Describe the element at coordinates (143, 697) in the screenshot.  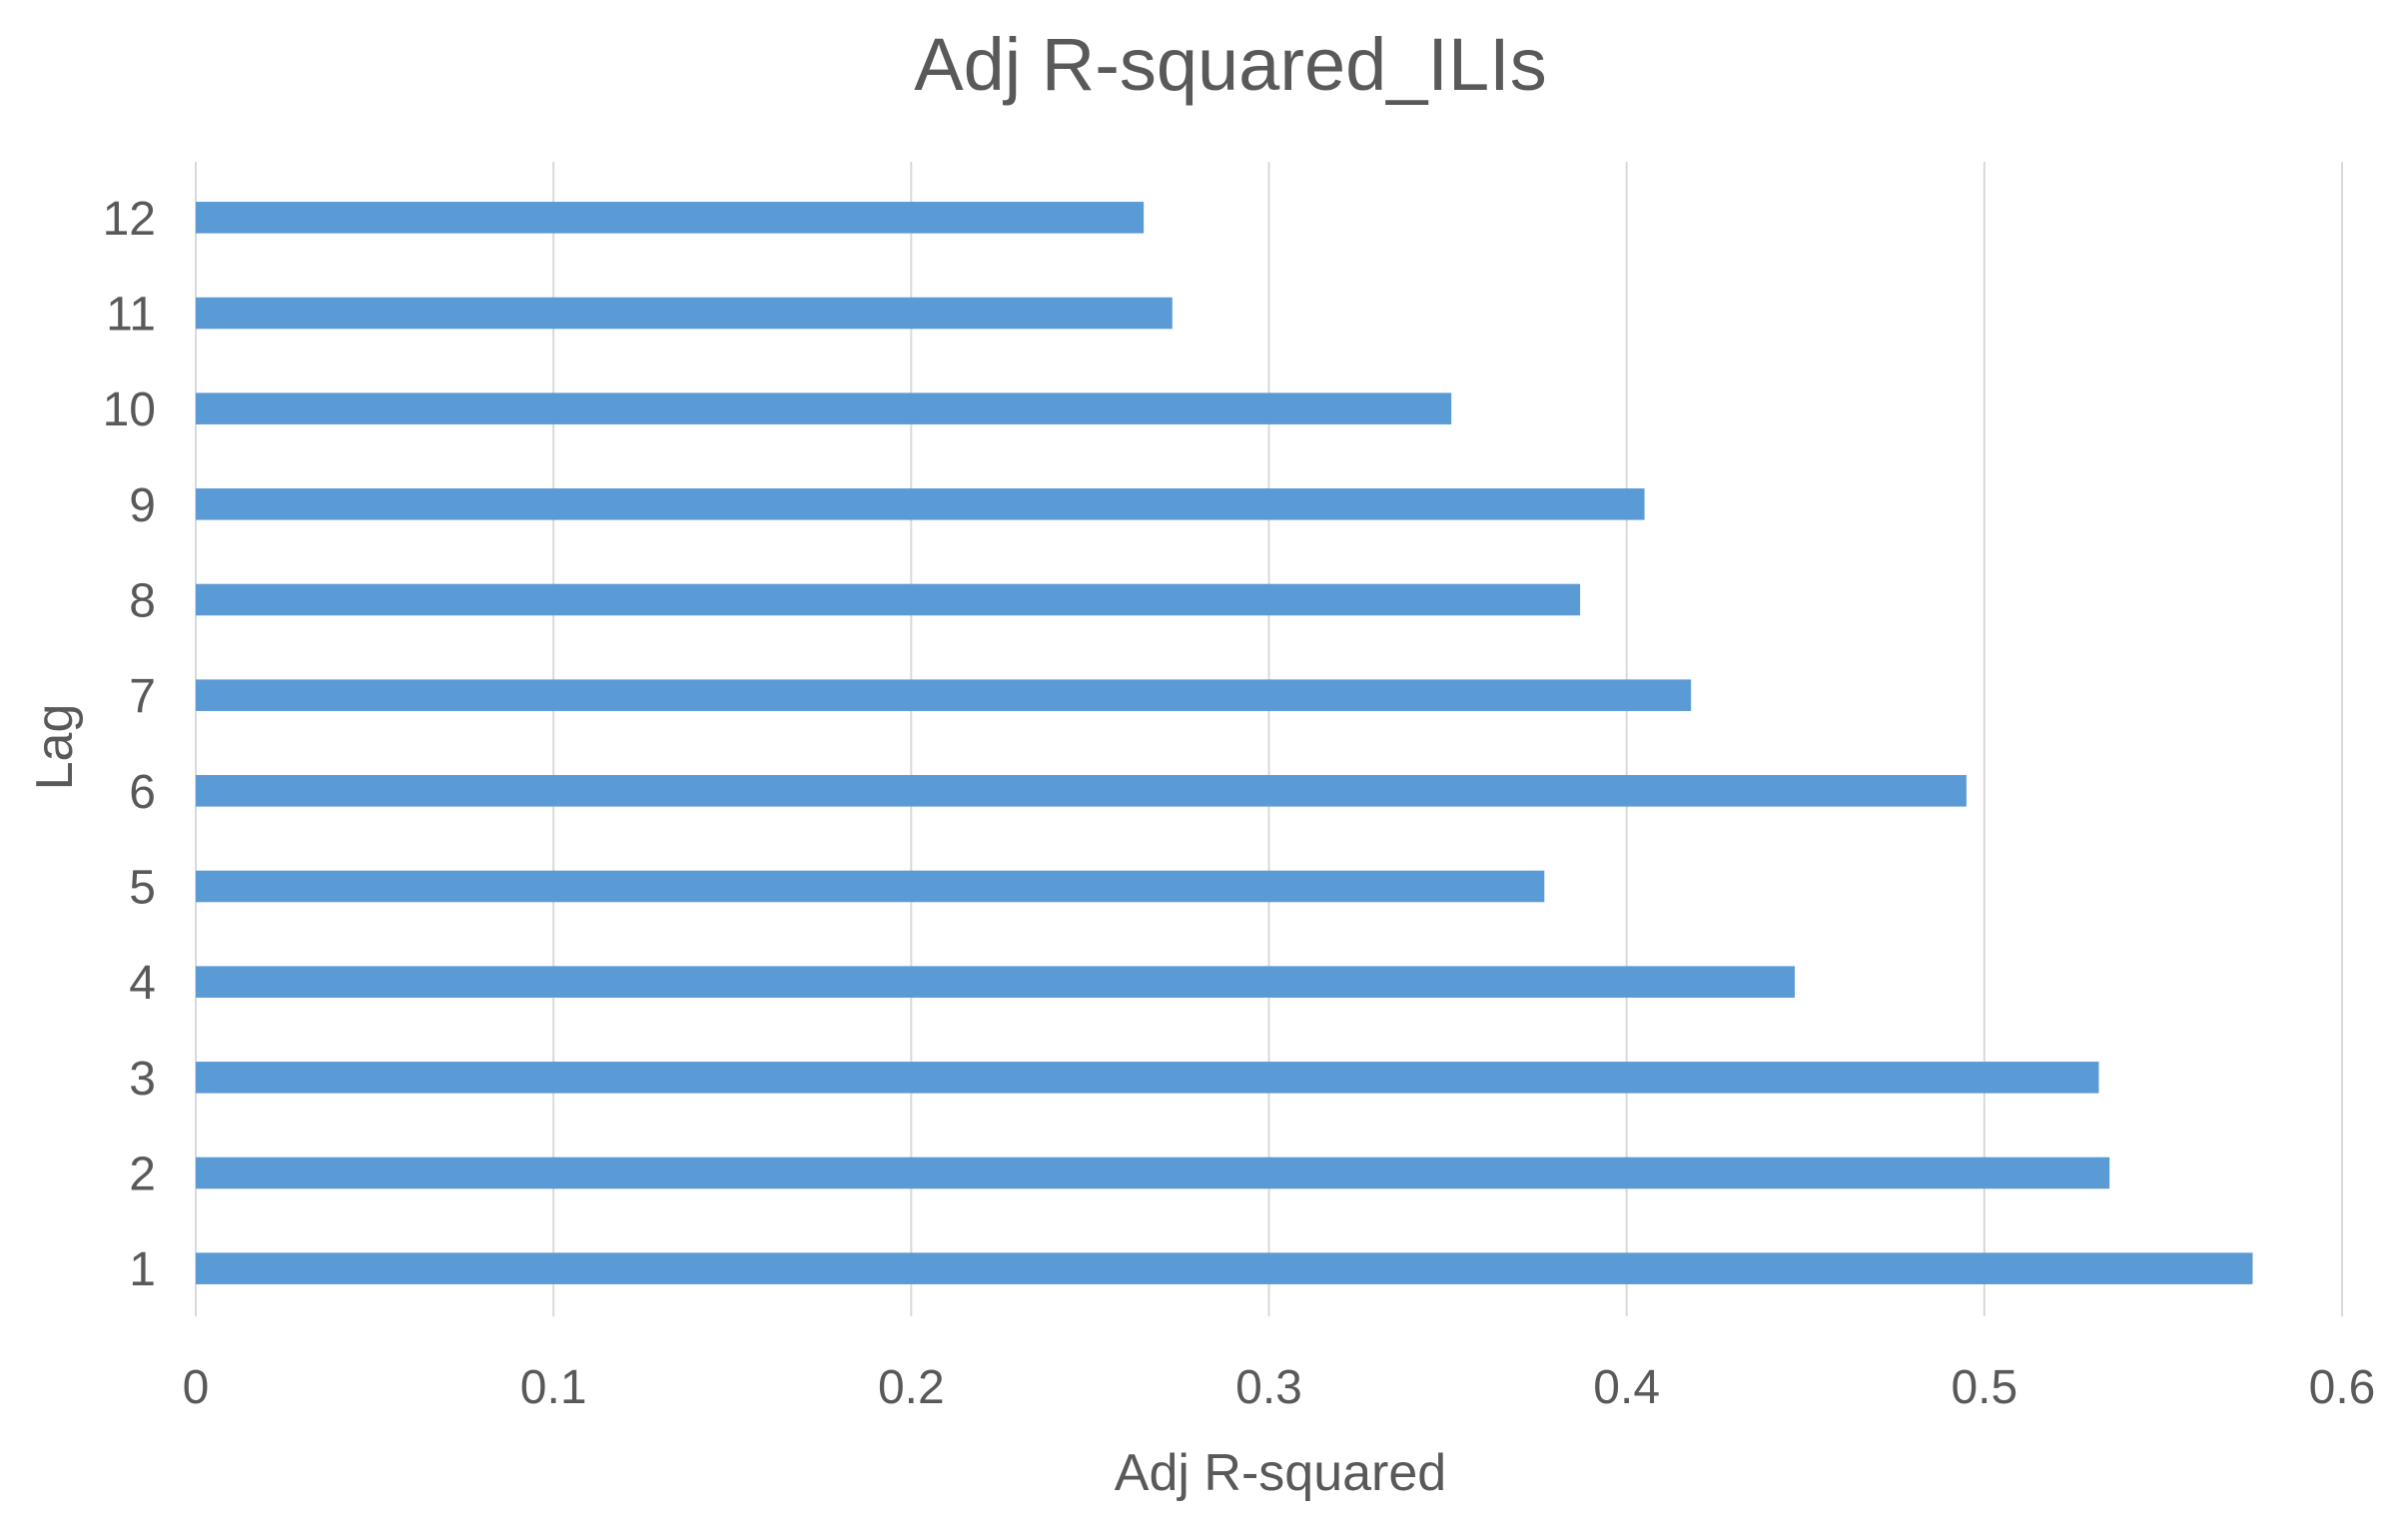
I see `y-tick-label: 7` at that location.